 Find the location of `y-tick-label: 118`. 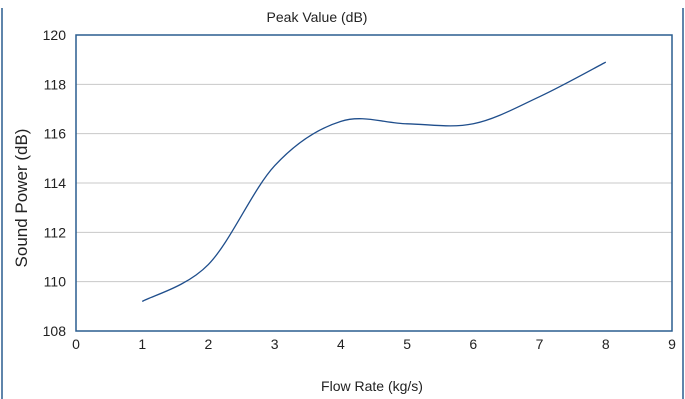

y-tick-label: 118 is located at coordinates (55, 84).